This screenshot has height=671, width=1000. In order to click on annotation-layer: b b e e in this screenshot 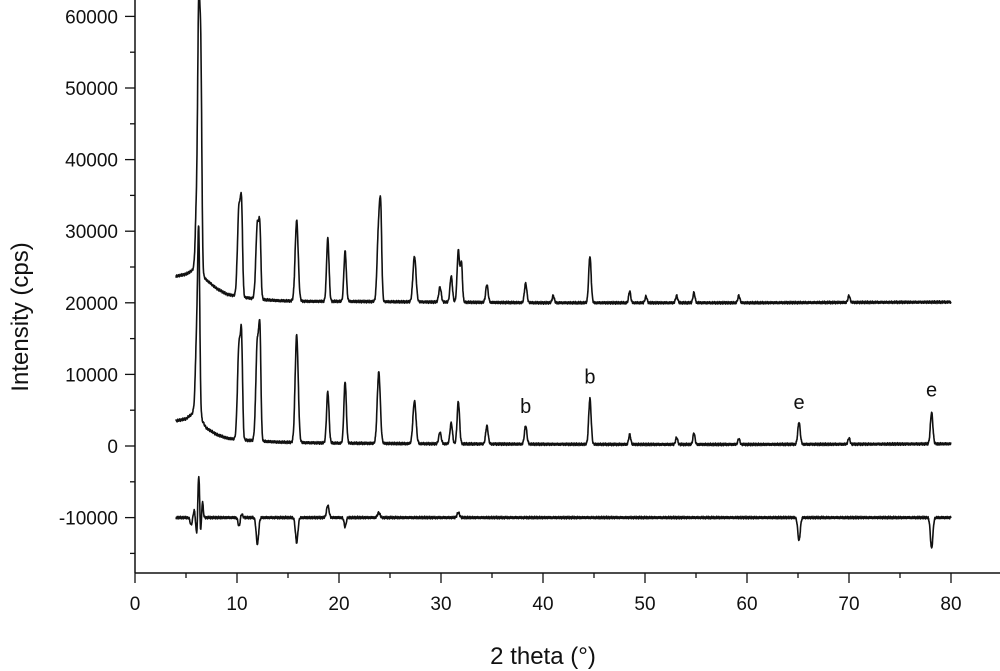, I will do `click(728, 392)`.